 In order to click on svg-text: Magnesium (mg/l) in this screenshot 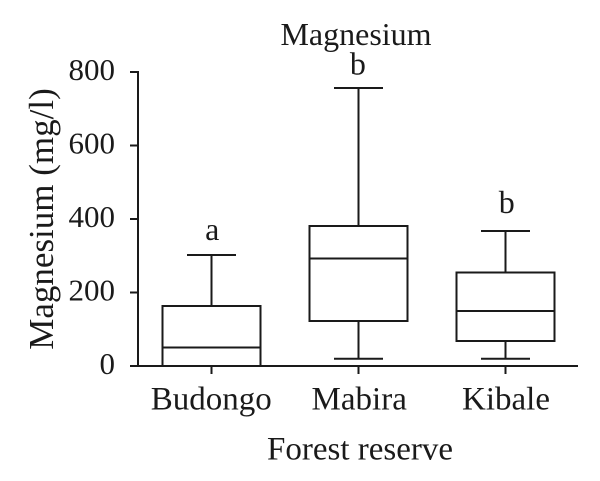, I will do `click(41, 219)`.